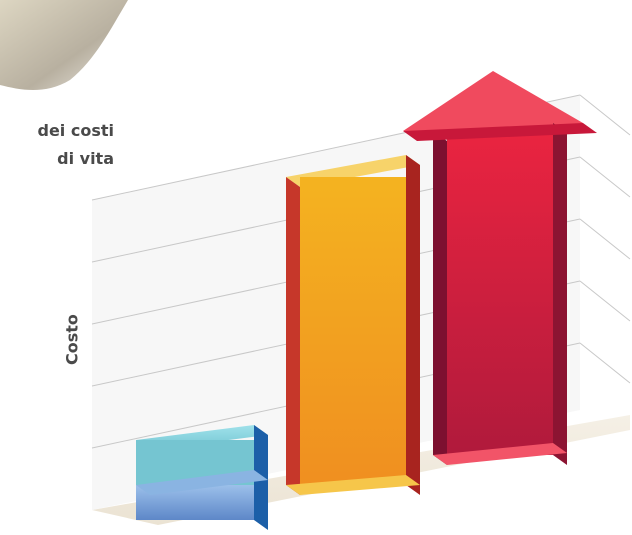 This screenshot has width=632, height=535. I want to click on bar-3-left, so click(440, 298).